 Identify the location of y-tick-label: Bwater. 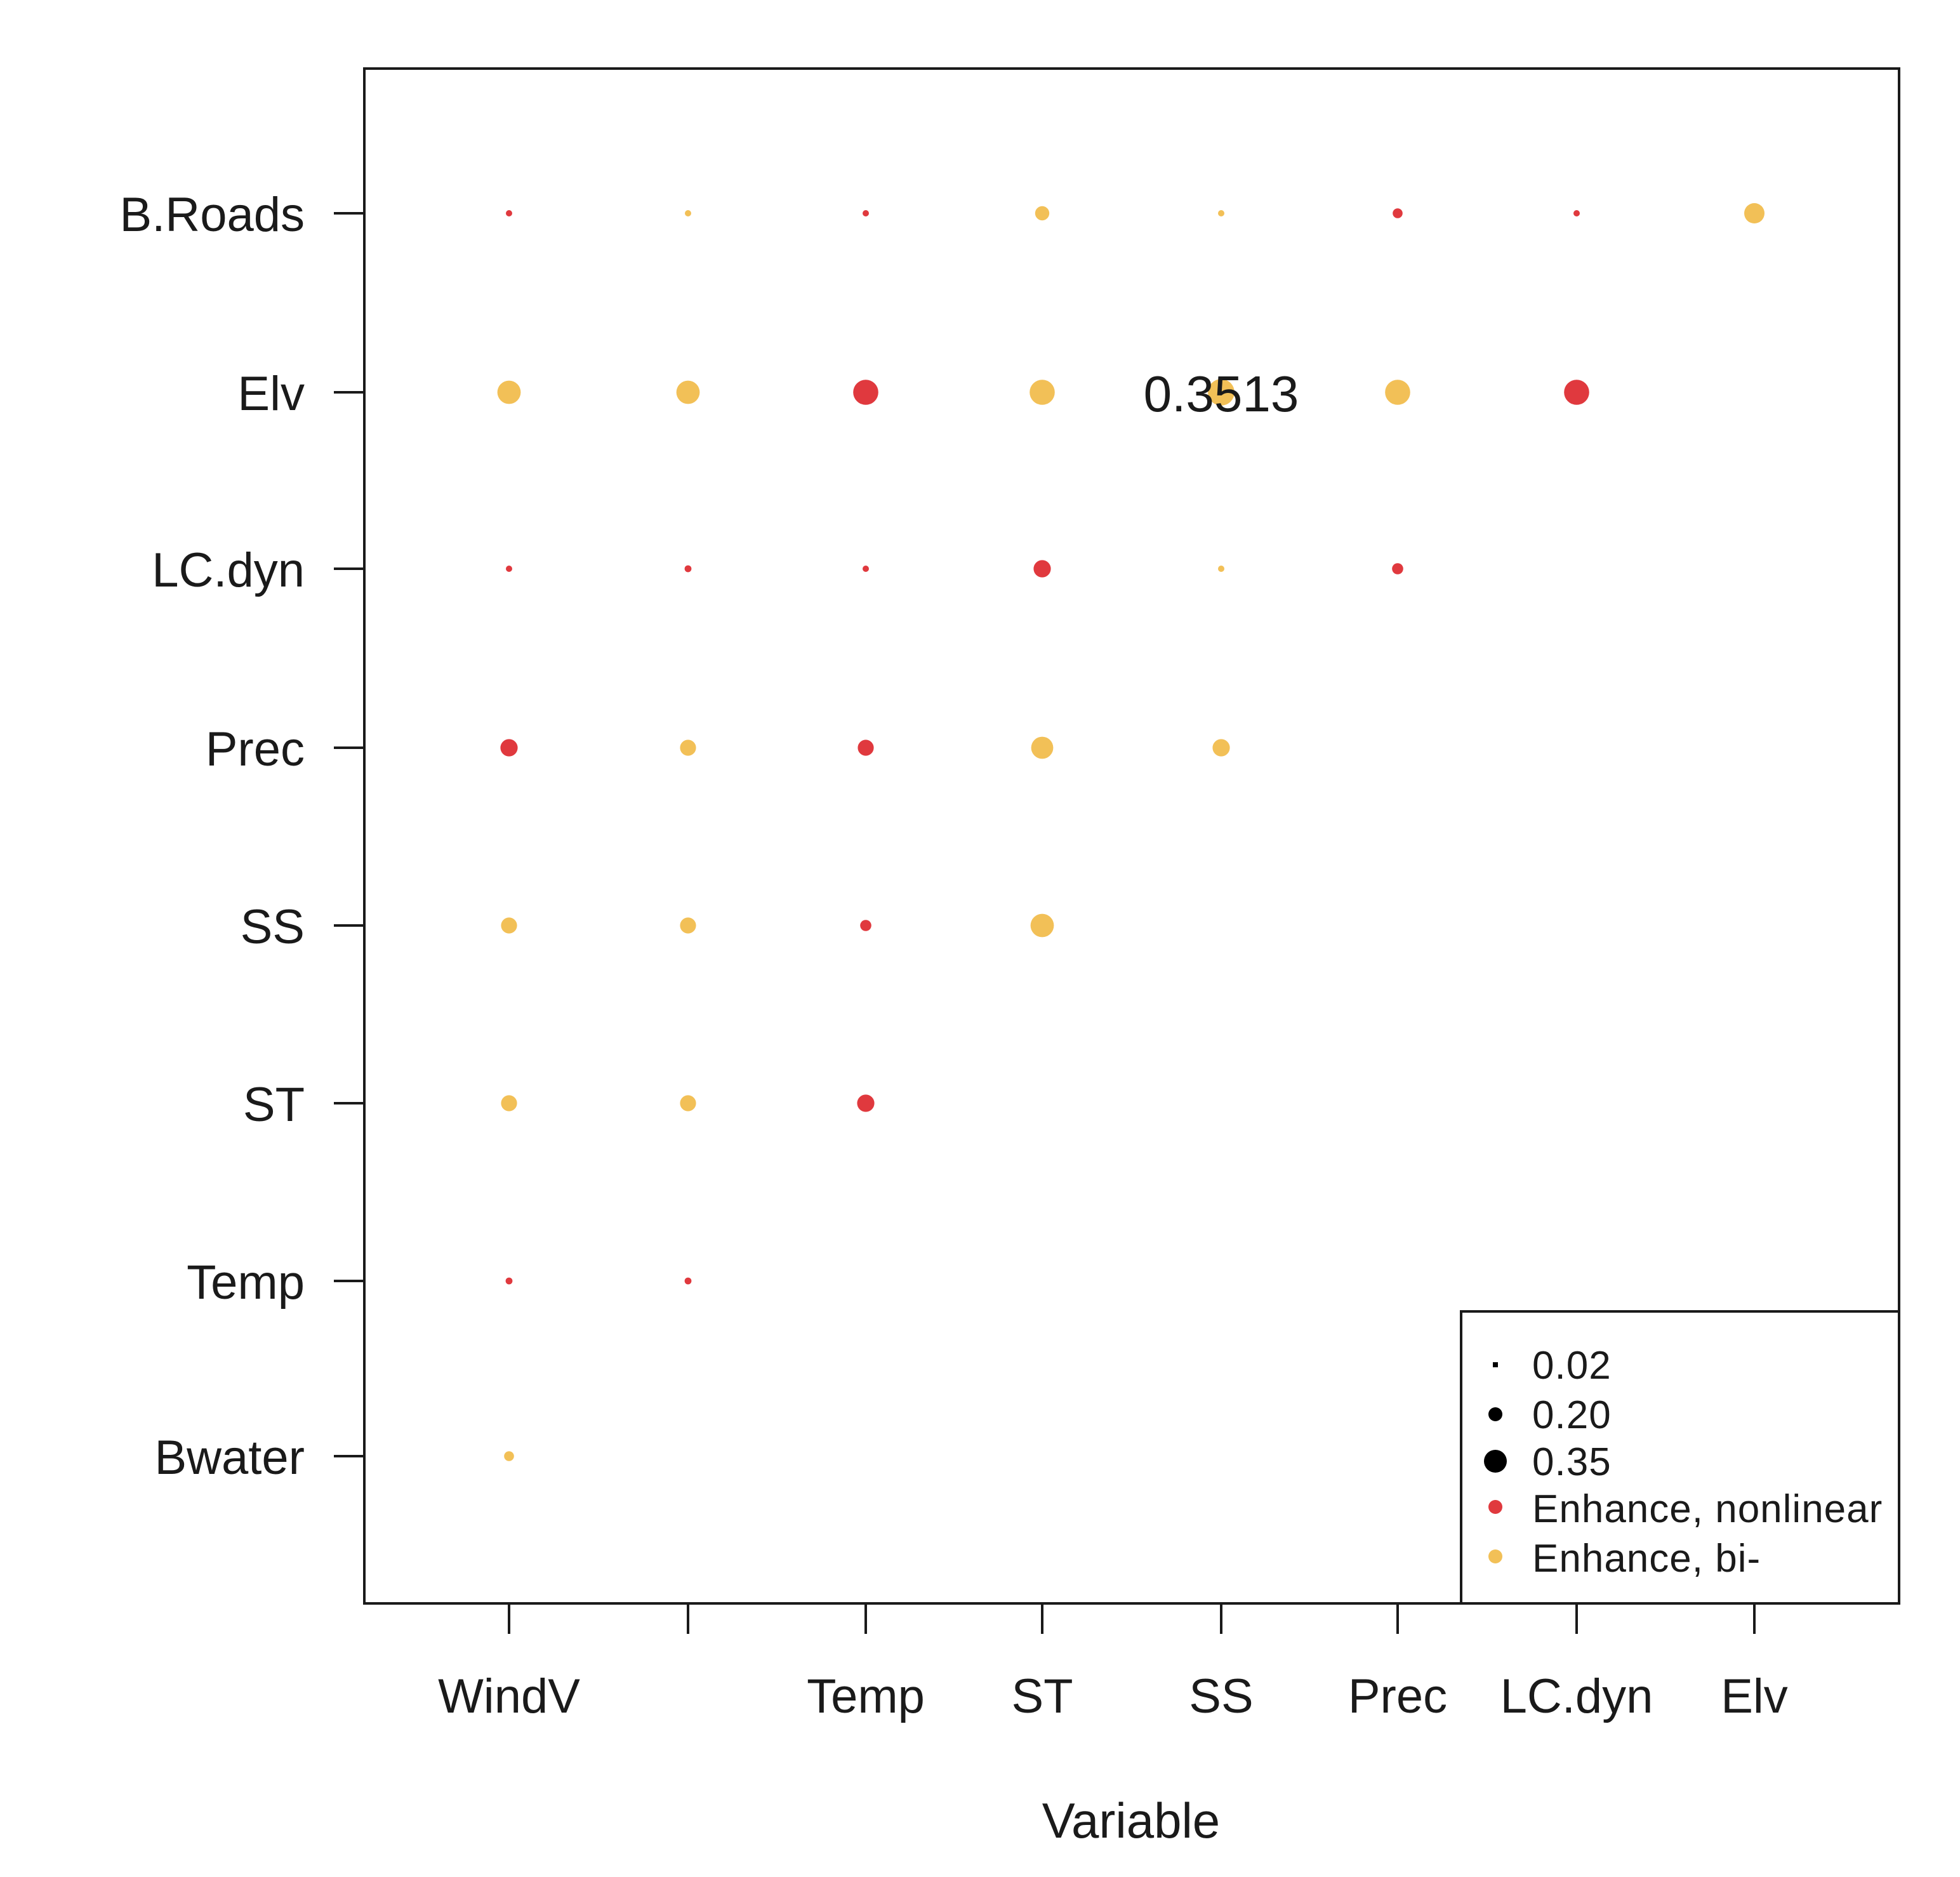
(230, 1458).